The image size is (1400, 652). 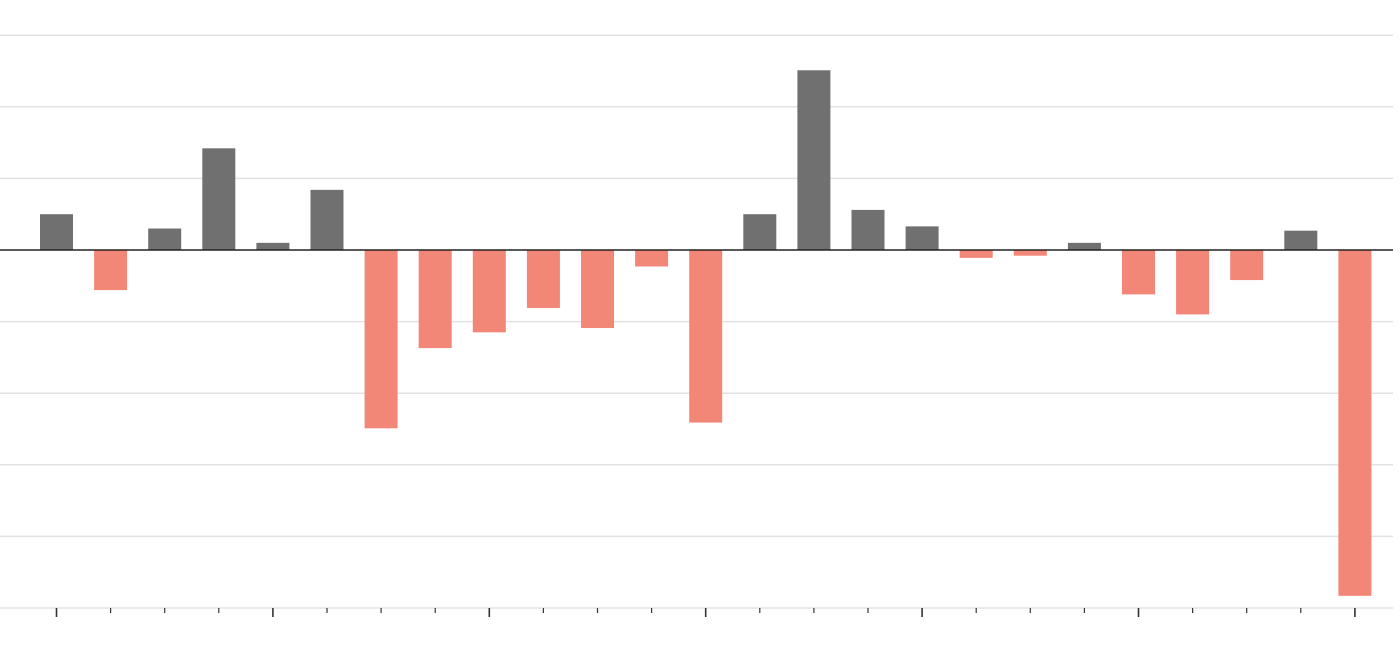 What do you see at coordinates (705, 612) in the screenshot?
I see `x-axis-ticks` at bounding box center [705, 612].